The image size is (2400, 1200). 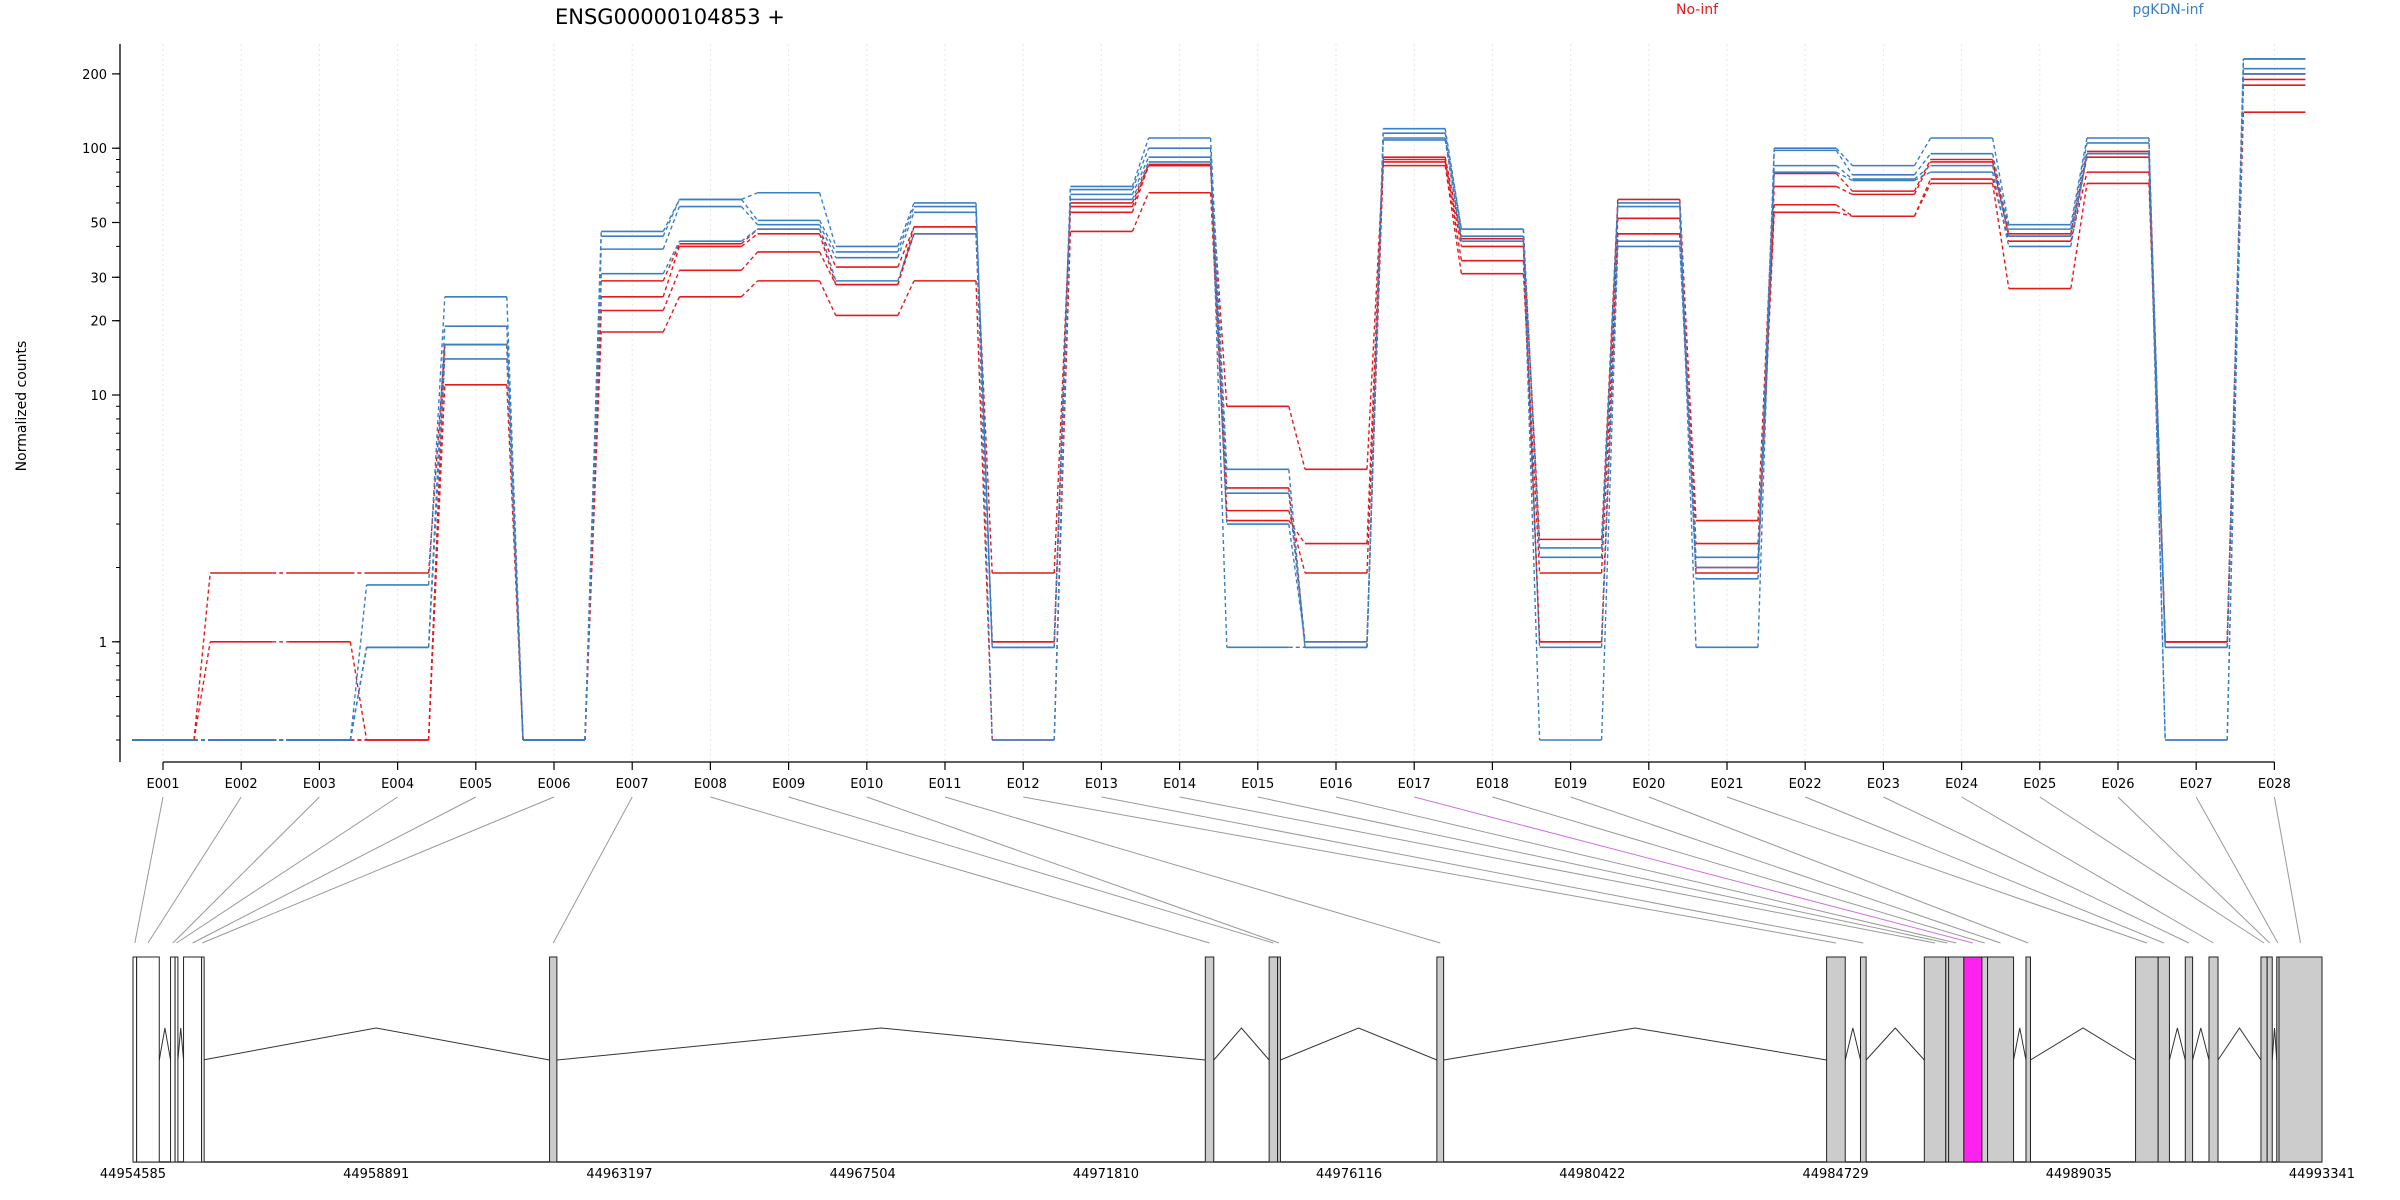 I want to click on exon-box-e006, so click(x=203, y=1059).